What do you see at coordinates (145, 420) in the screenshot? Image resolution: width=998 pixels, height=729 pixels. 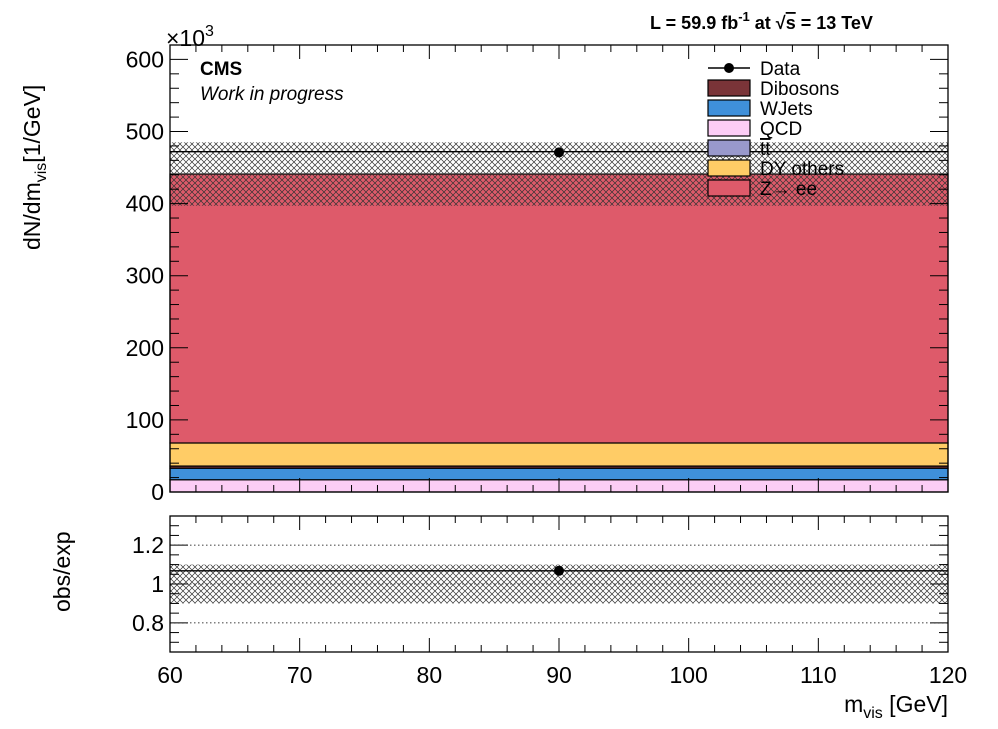 I see `main-y-tick-label: 100` at bounding box center [145, 420].